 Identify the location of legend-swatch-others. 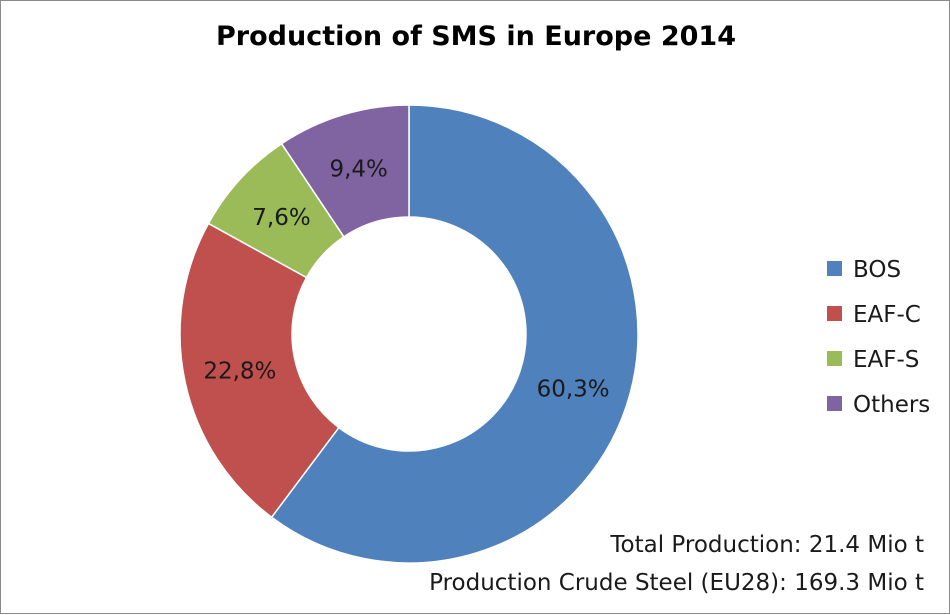
(834, 403).